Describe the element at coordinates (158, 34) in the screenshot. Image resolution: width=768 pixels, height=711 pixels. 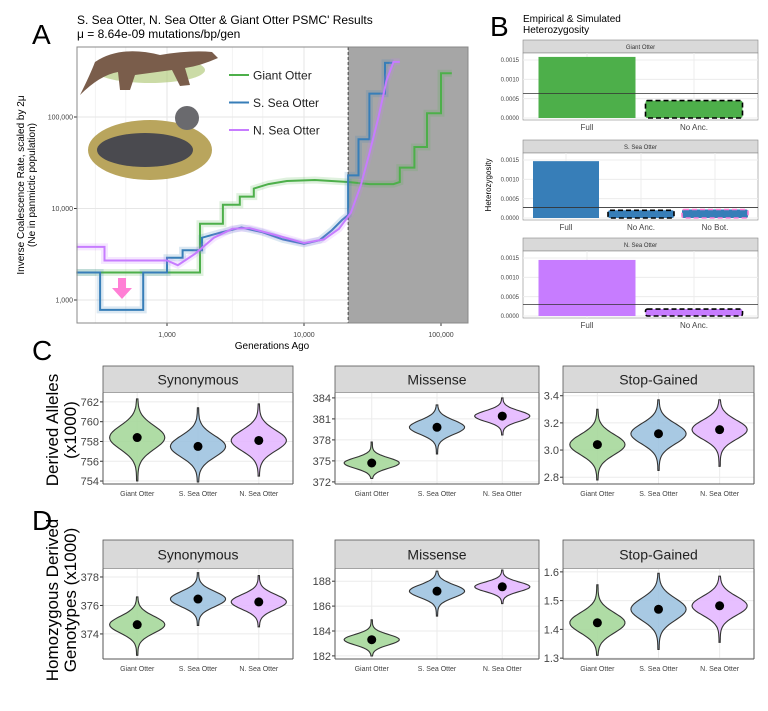
I see `psmc-subtitle: μ = 8.64e-09 mutations/bp/gen` at that location.